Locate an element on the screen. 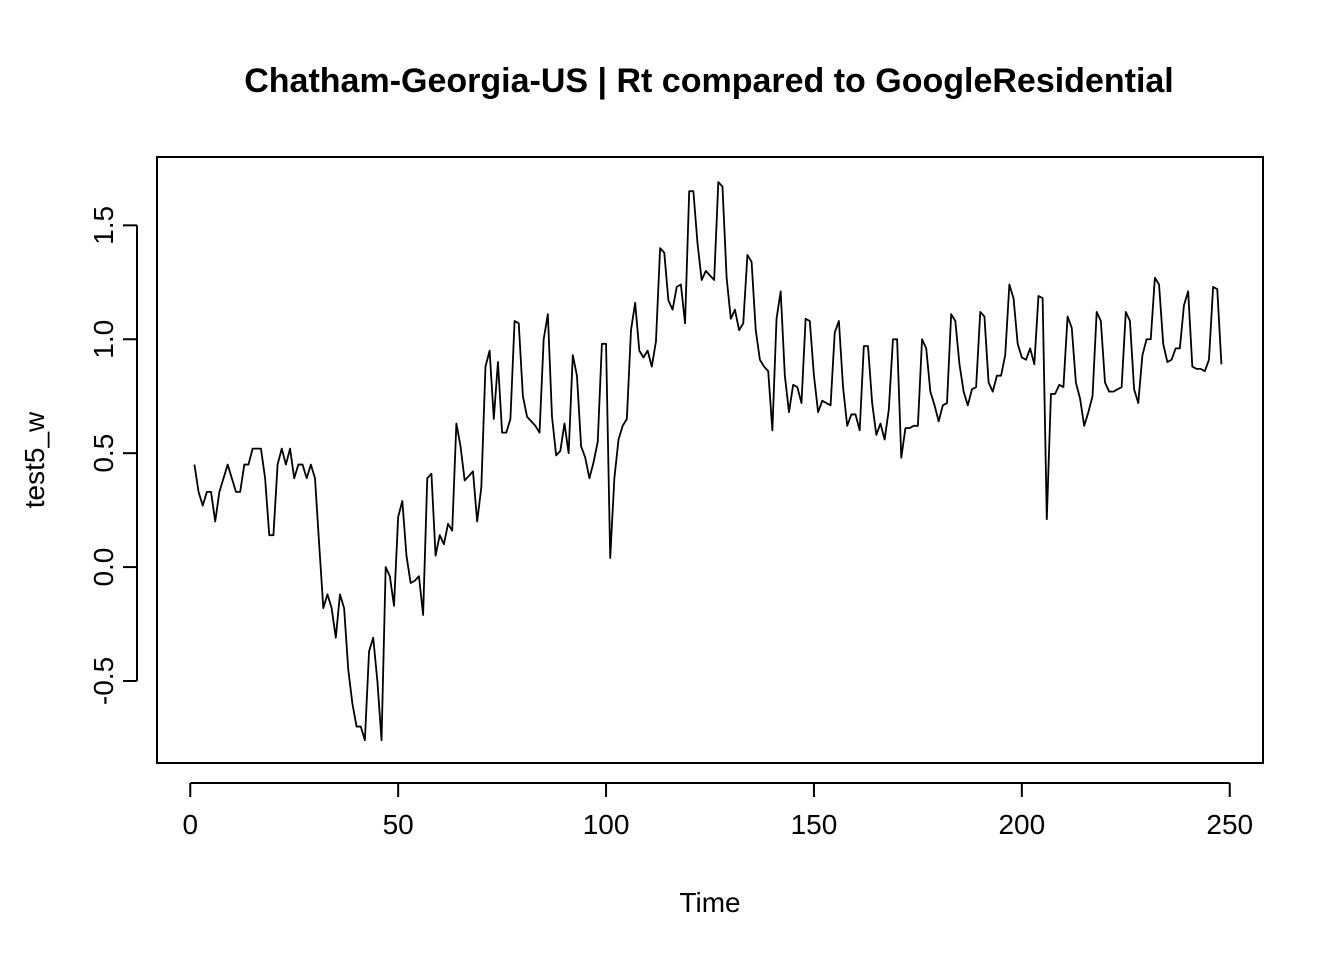 This screenshot has height=960, width=1344. x-tick-label: 250 is located at coordinates (1229, 824).